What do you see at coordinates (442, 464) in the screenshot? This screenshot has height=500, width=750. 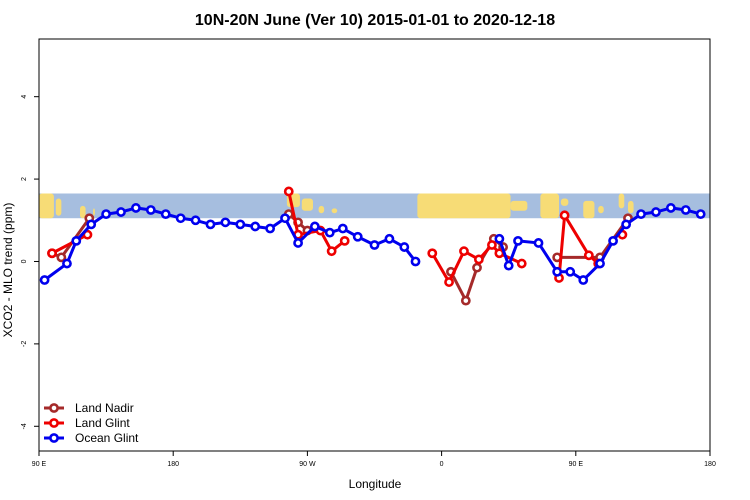 I see `x-tick-label: 0` at bounding box center [442, 464].